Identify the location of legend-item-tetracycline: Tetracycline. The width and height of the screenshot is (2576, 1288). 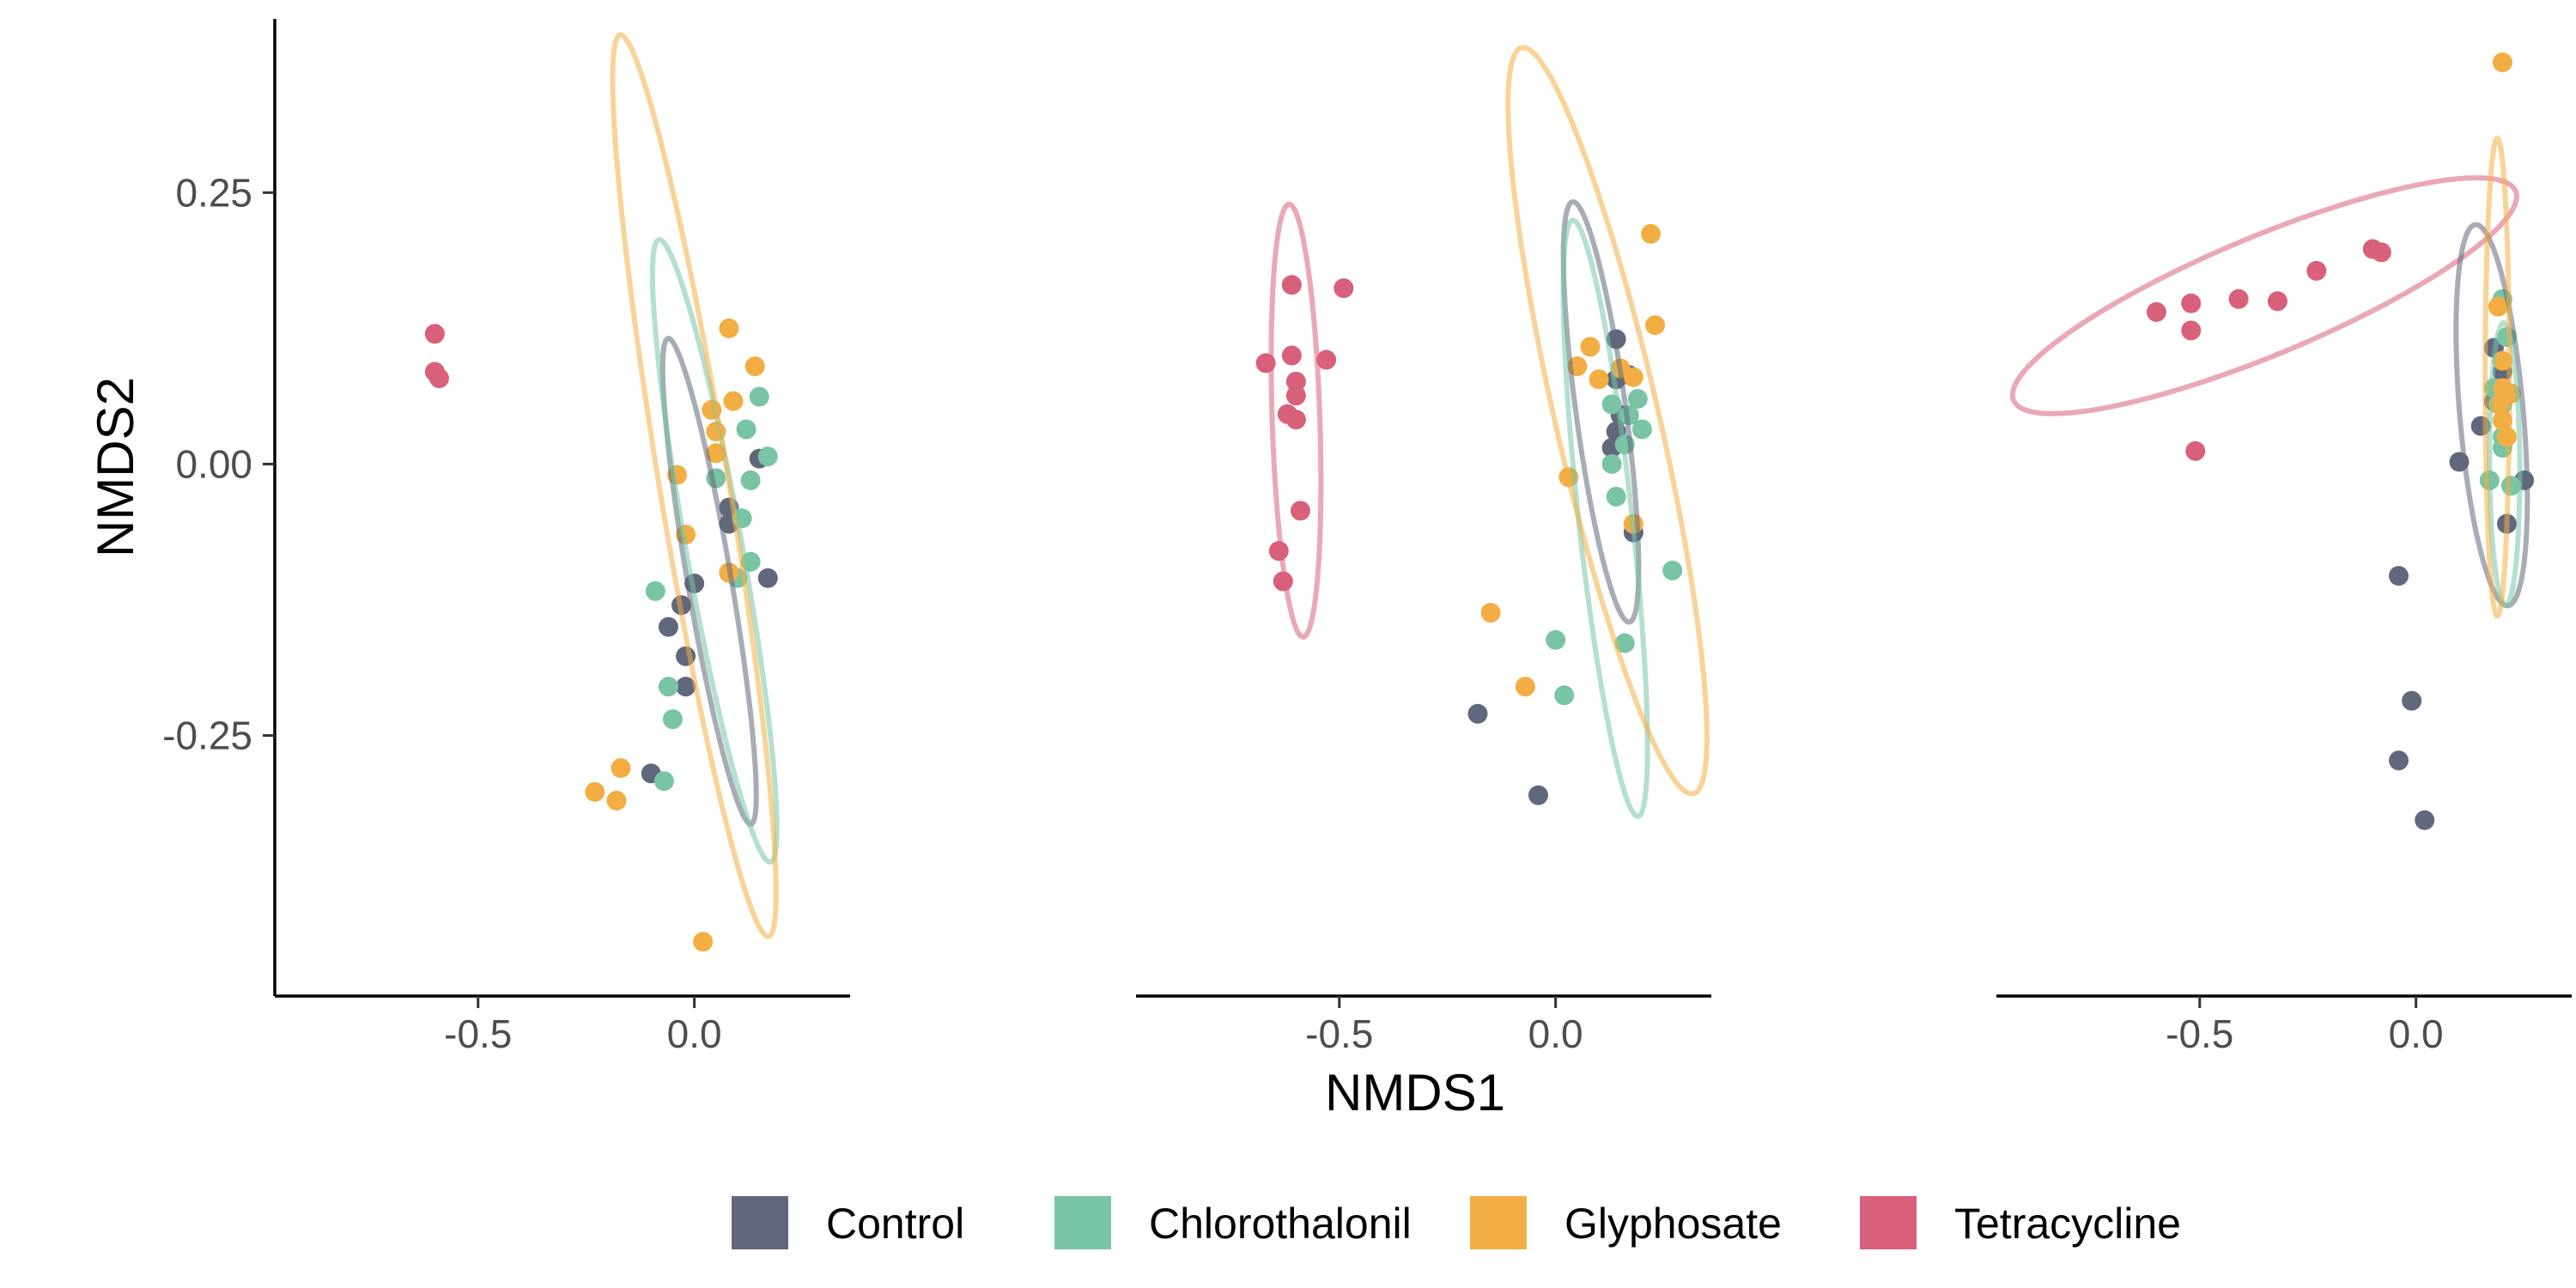
(2020, 1222).